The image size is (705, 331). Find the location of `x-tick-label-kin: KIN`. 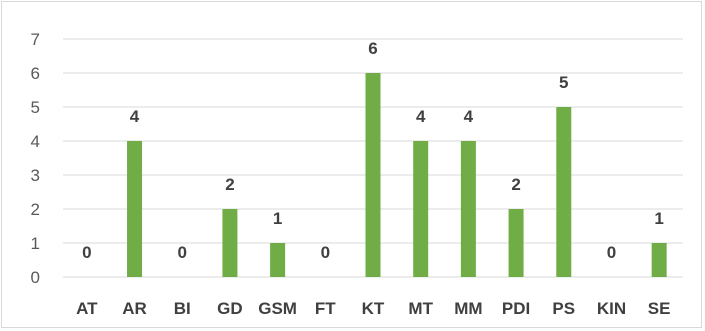

x-tick-label-kin: KIN is located at coordinates (611, 308).